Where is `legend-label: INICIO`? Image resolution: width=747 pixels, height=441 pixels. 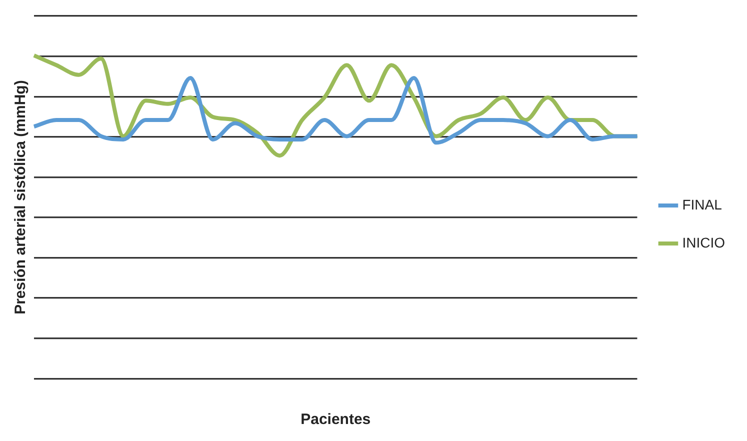 legend-label: INICIO is located at coordinates (704, 242).